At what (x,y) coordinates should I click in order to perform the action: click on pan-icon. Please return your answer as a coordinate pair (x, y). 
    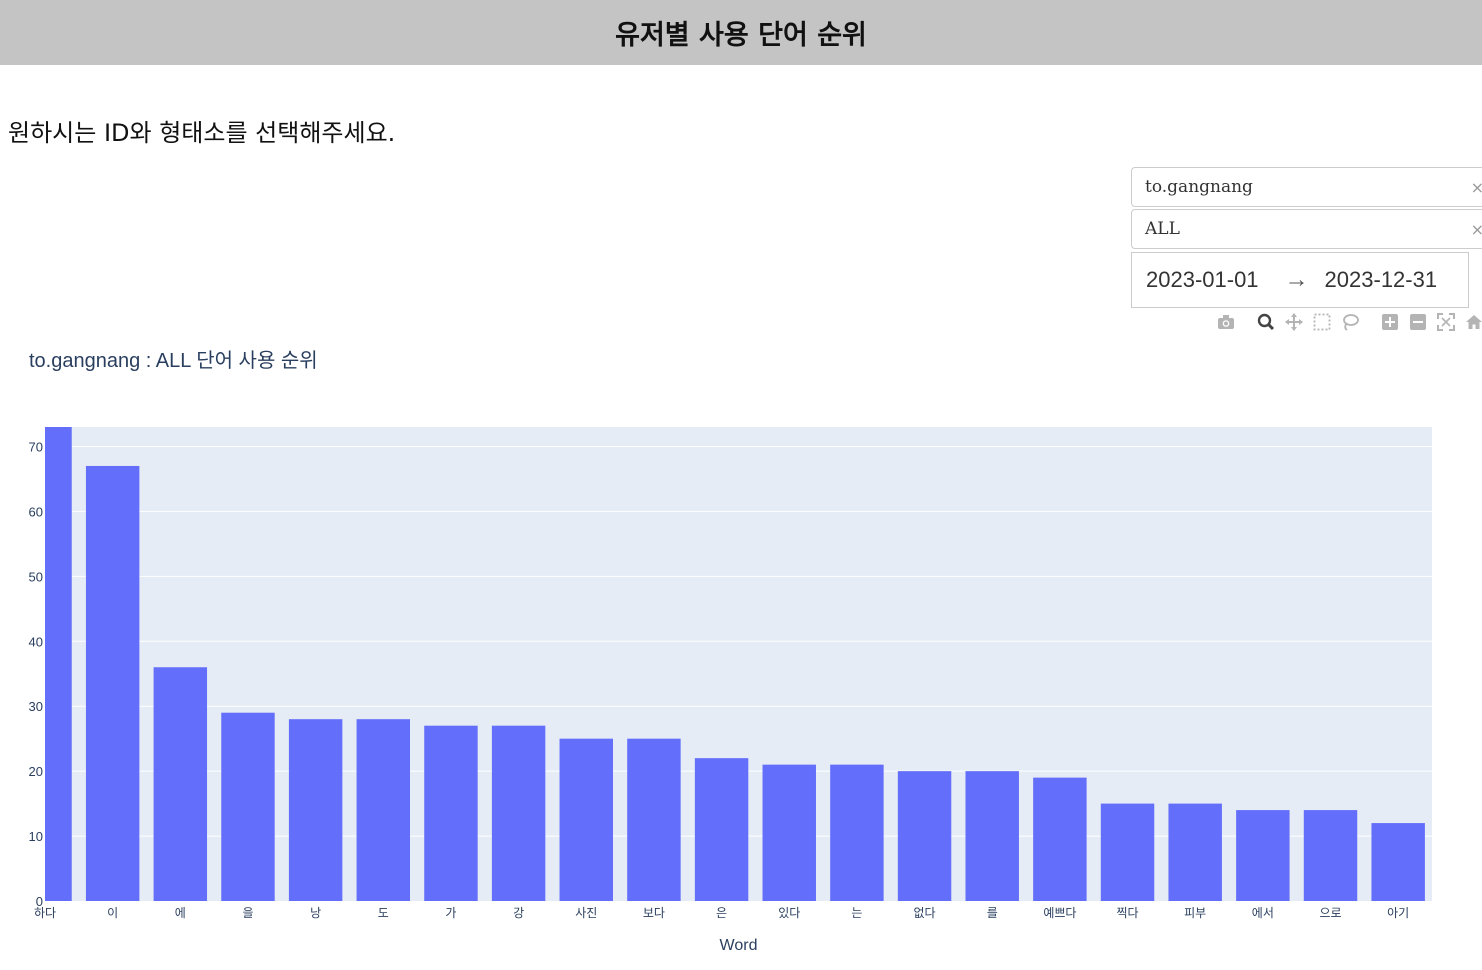
    Looking at the image, I should click on (1294, 324).